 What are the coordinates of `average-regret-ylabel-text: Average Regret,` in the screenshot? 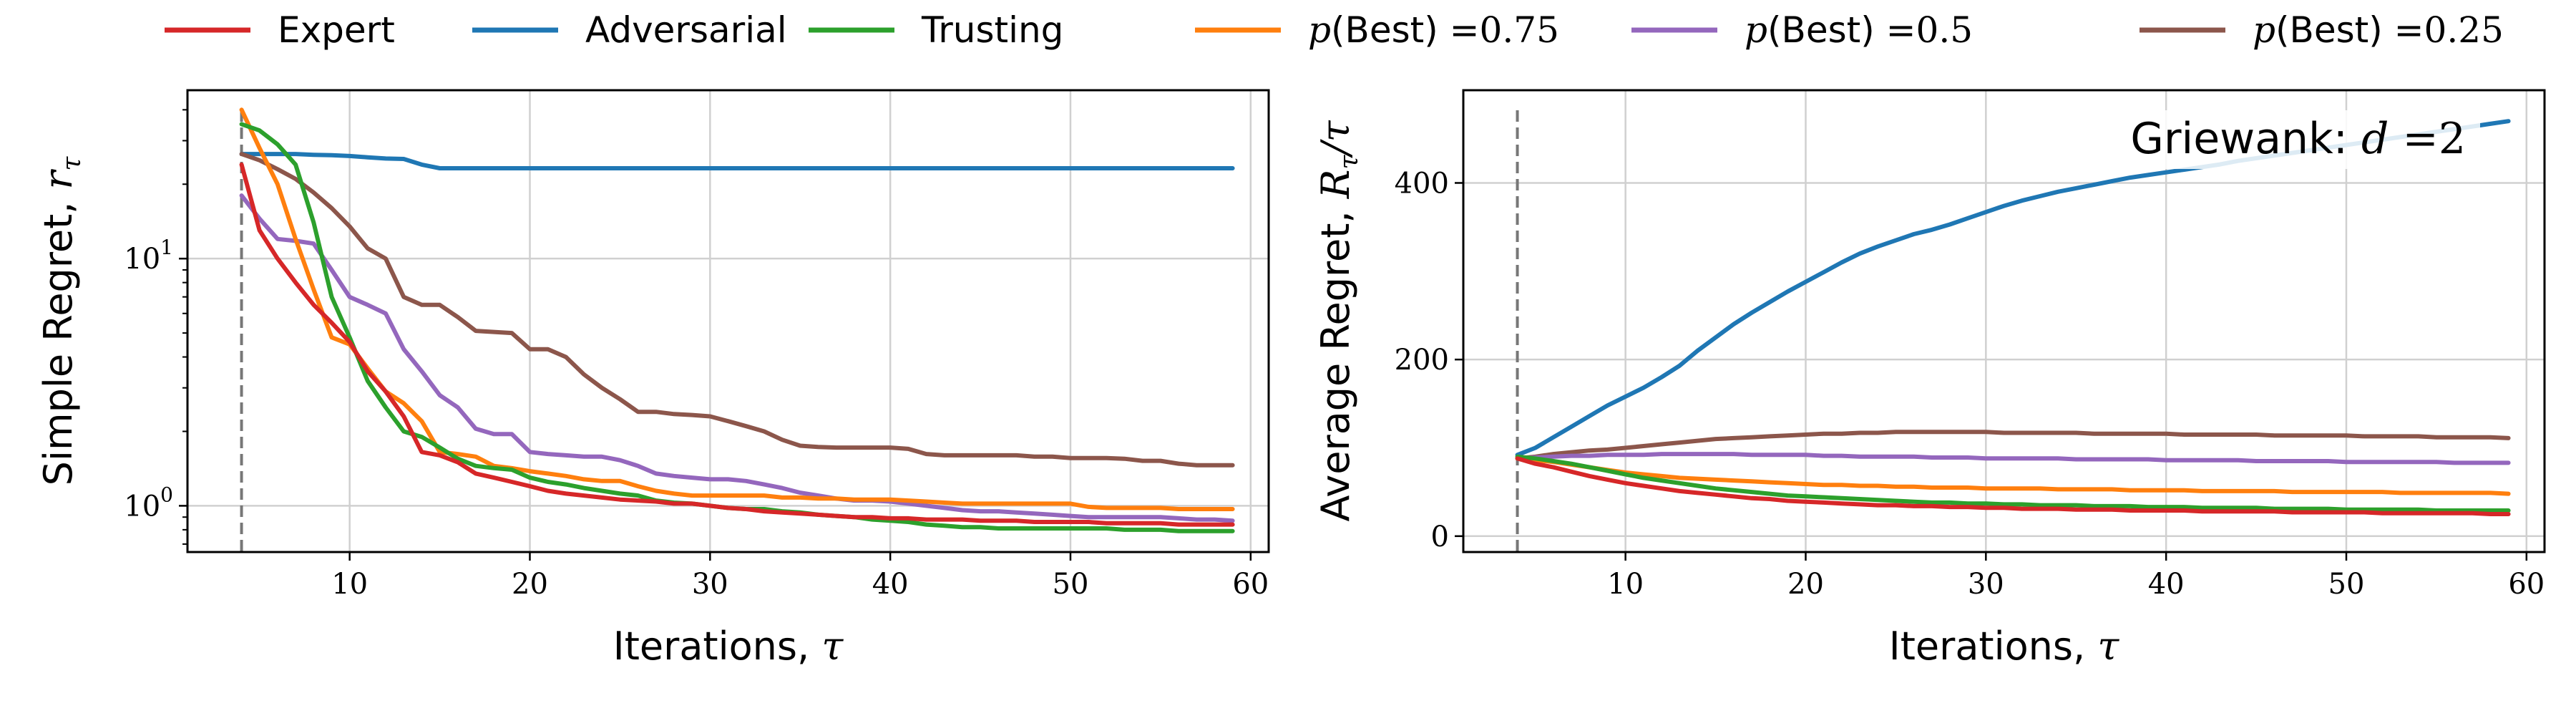 It's located at (1335, 359).